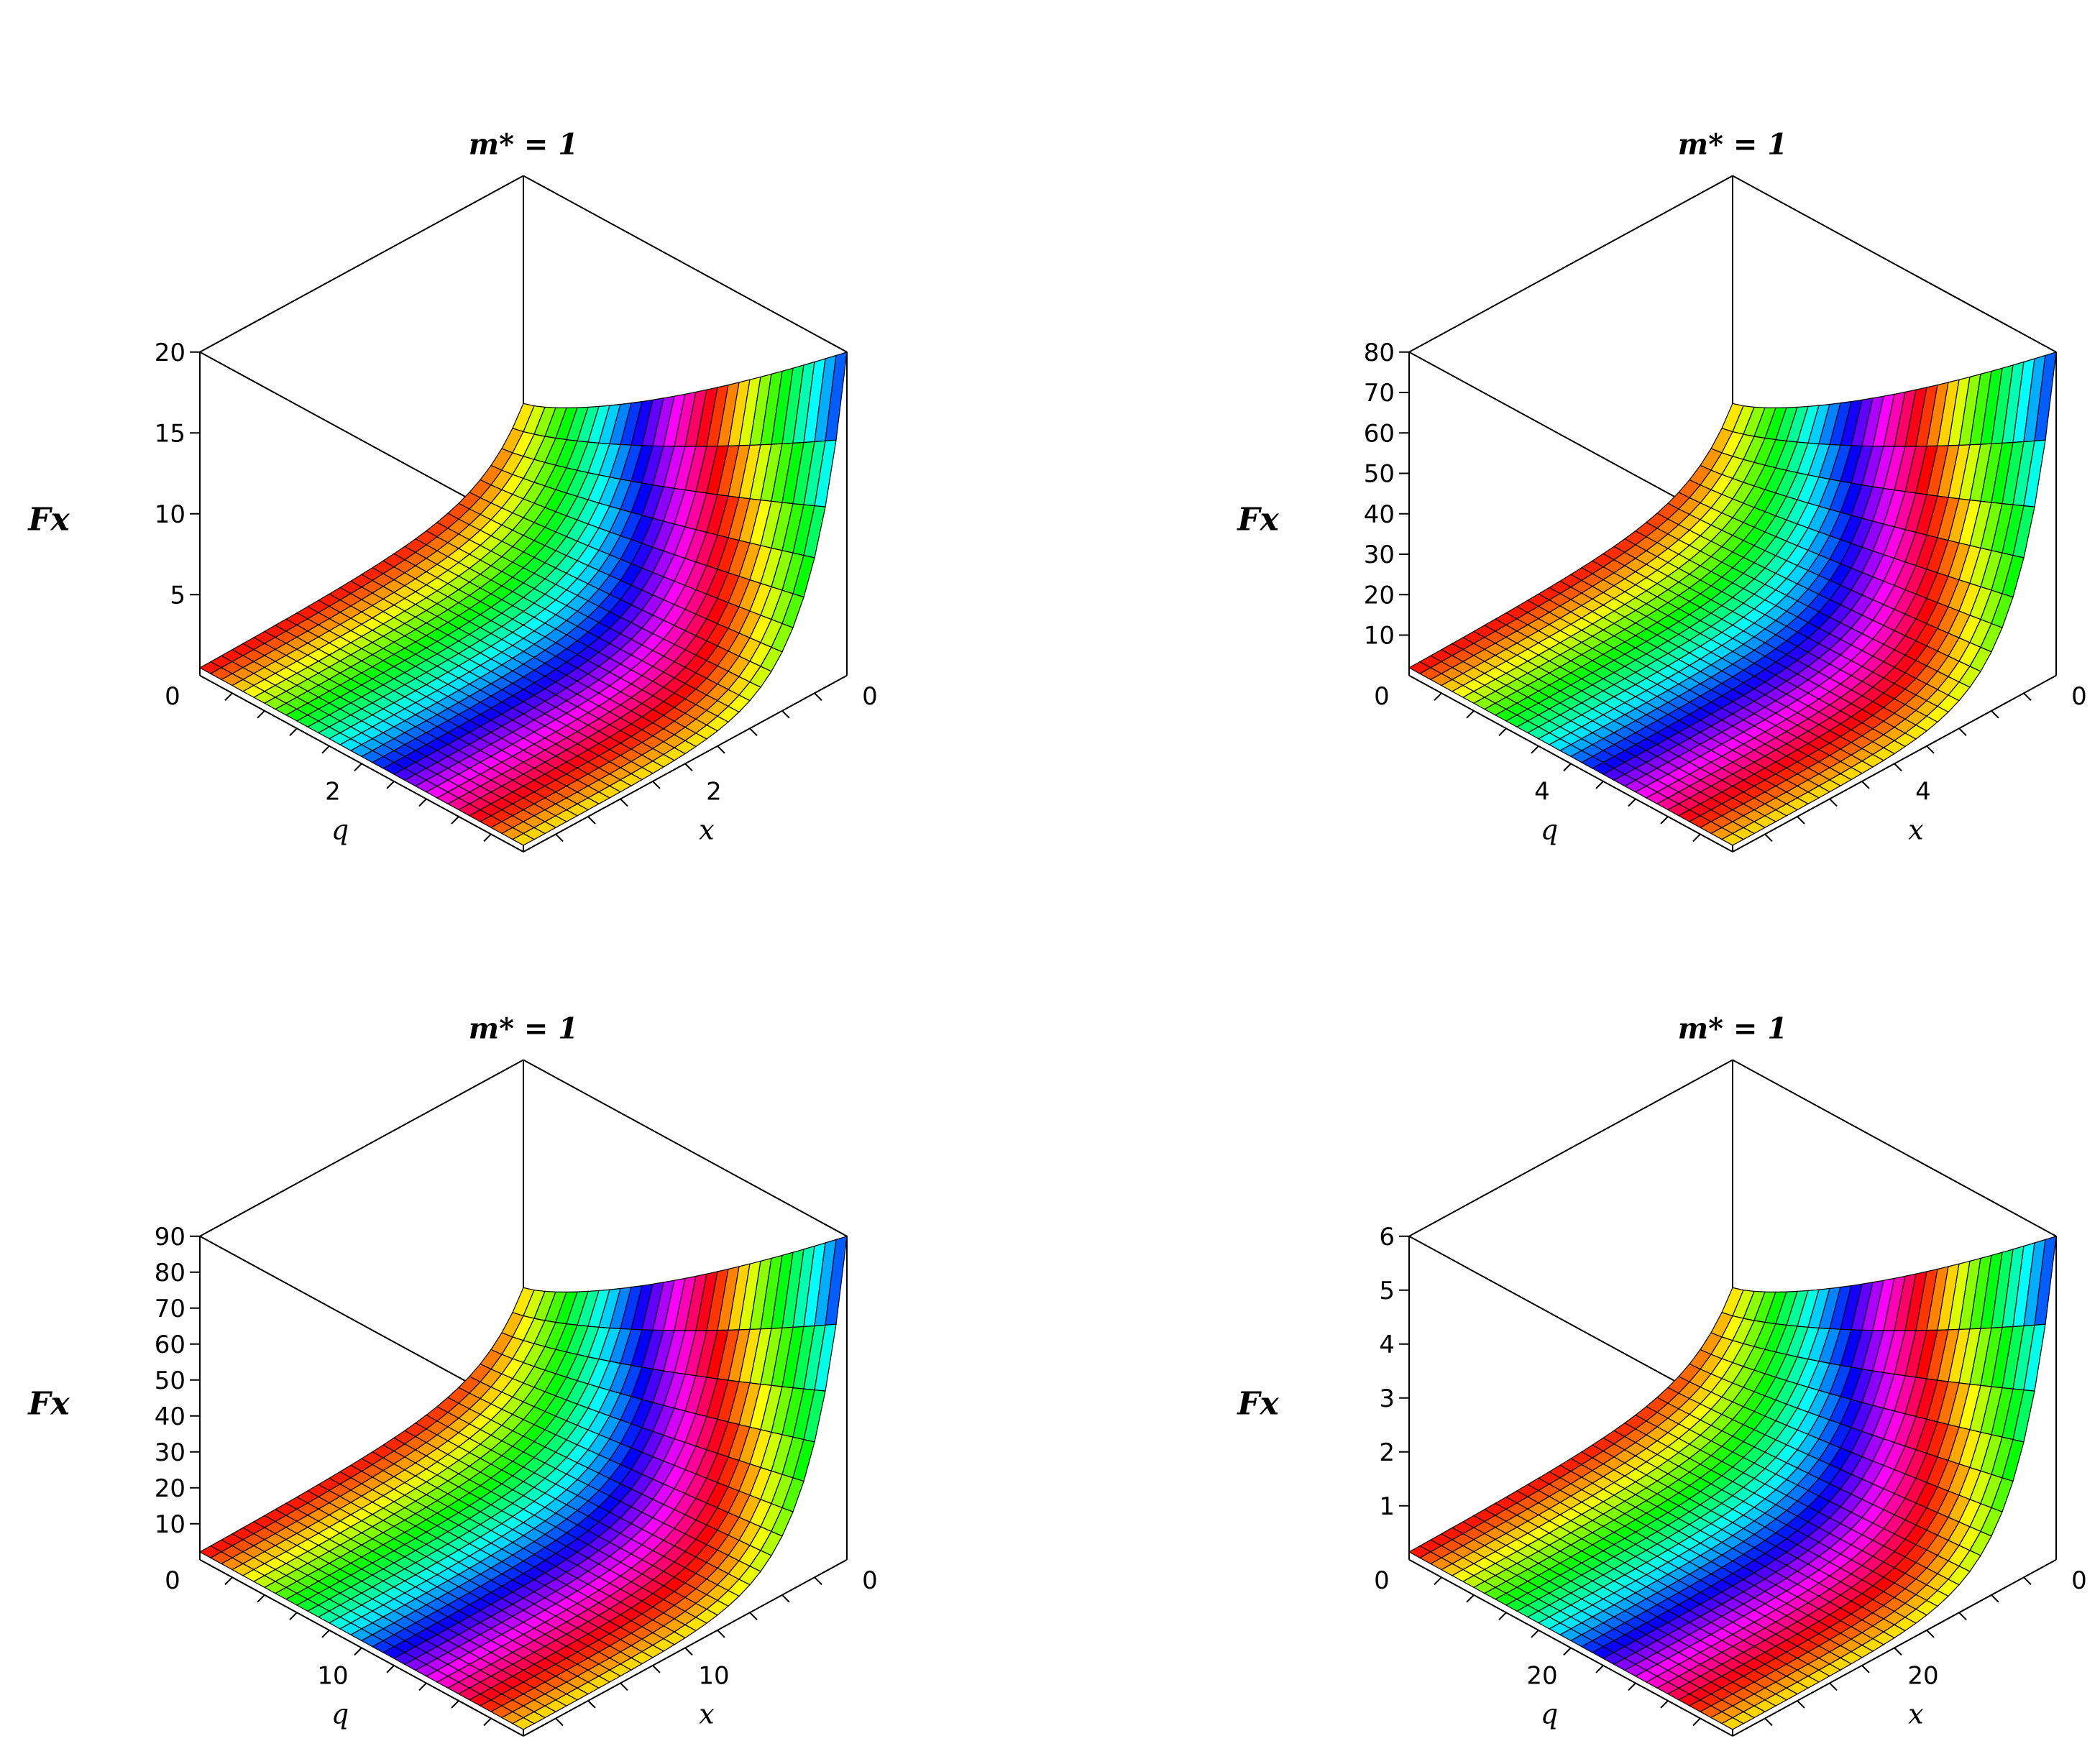 The height and width of the screenshot is (1759, 2100). Describe the element at coordinates (170, 1309) in the screenshot. I see `z-tick-label: 70` at that location.